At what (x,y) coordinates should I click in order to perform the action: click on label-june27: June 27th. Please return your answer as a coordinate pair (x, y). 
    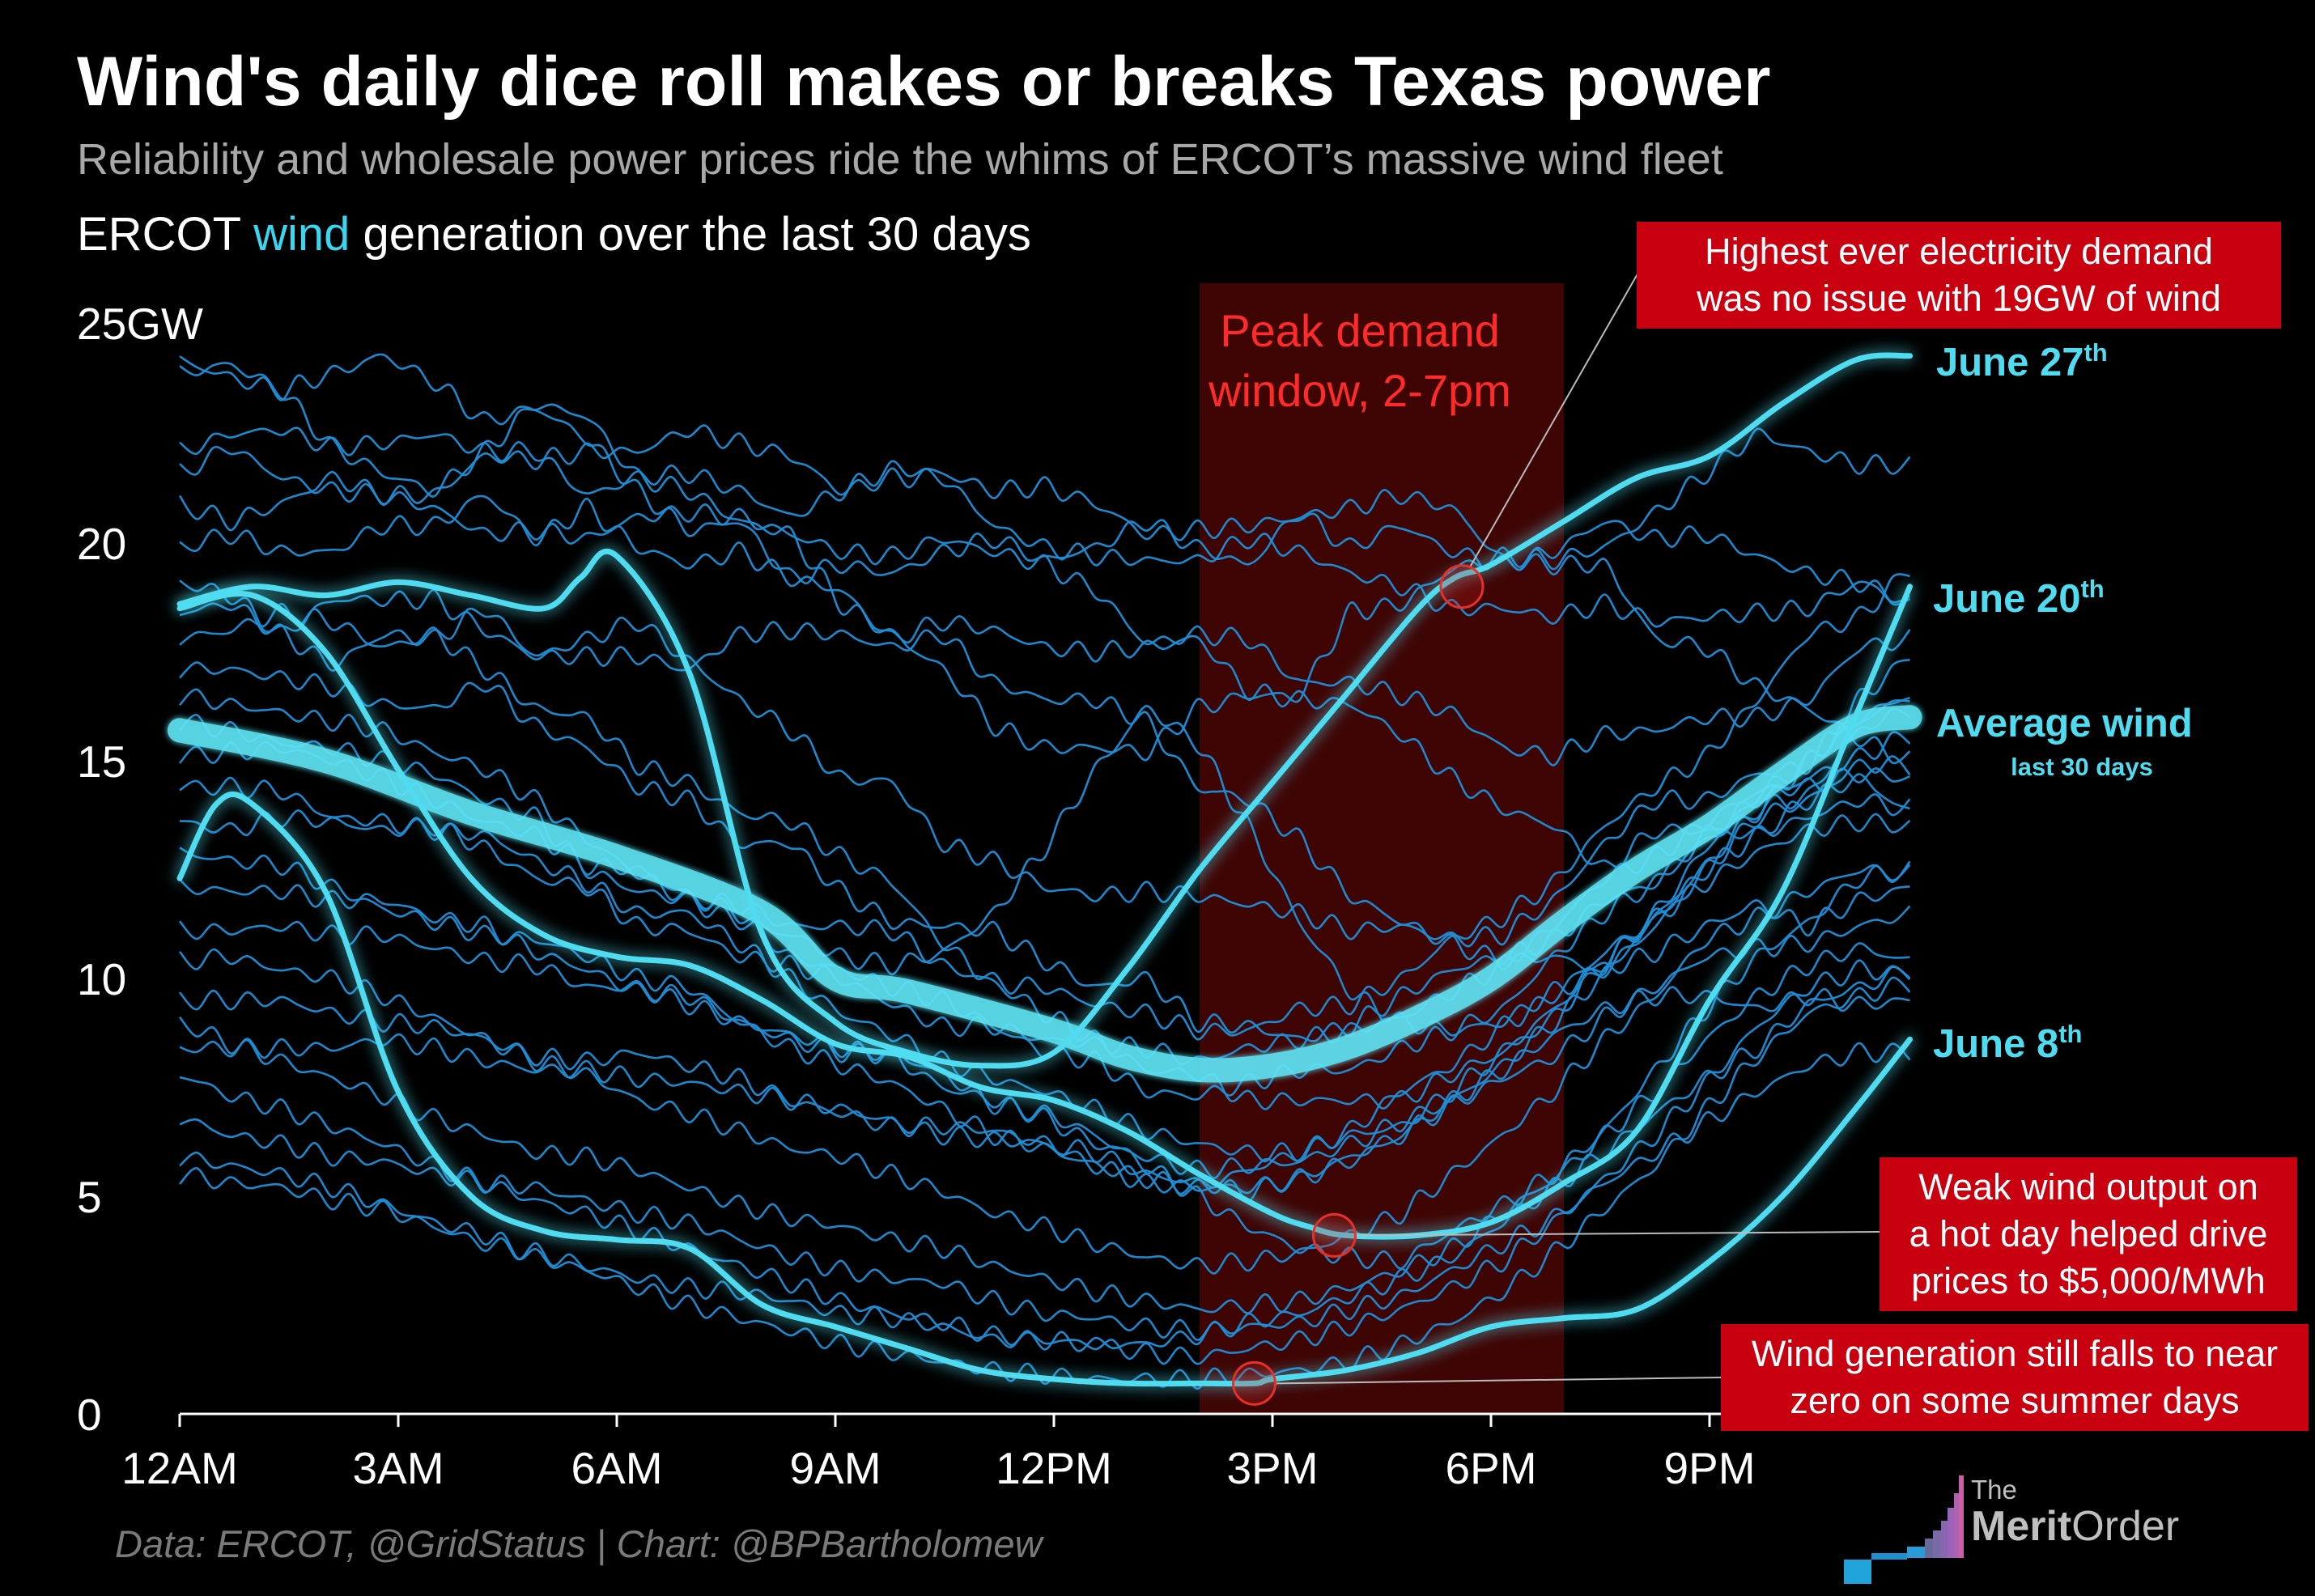
    Looking at the image, I should click on (2022, 361).